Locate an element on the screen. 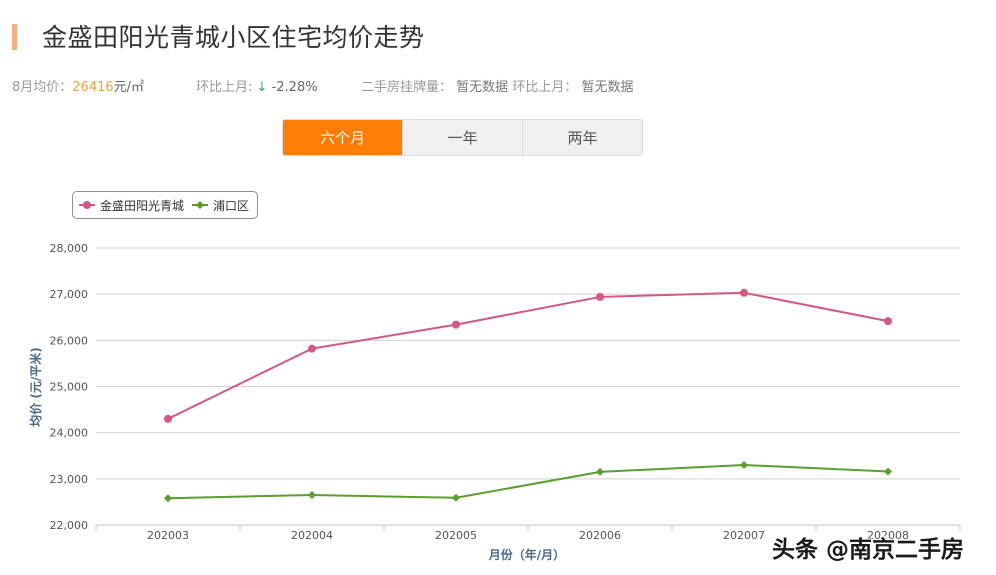 This screenshot has width=996, height=575. avg-price-label: 8月均价： is located at coordinates (42, 87).